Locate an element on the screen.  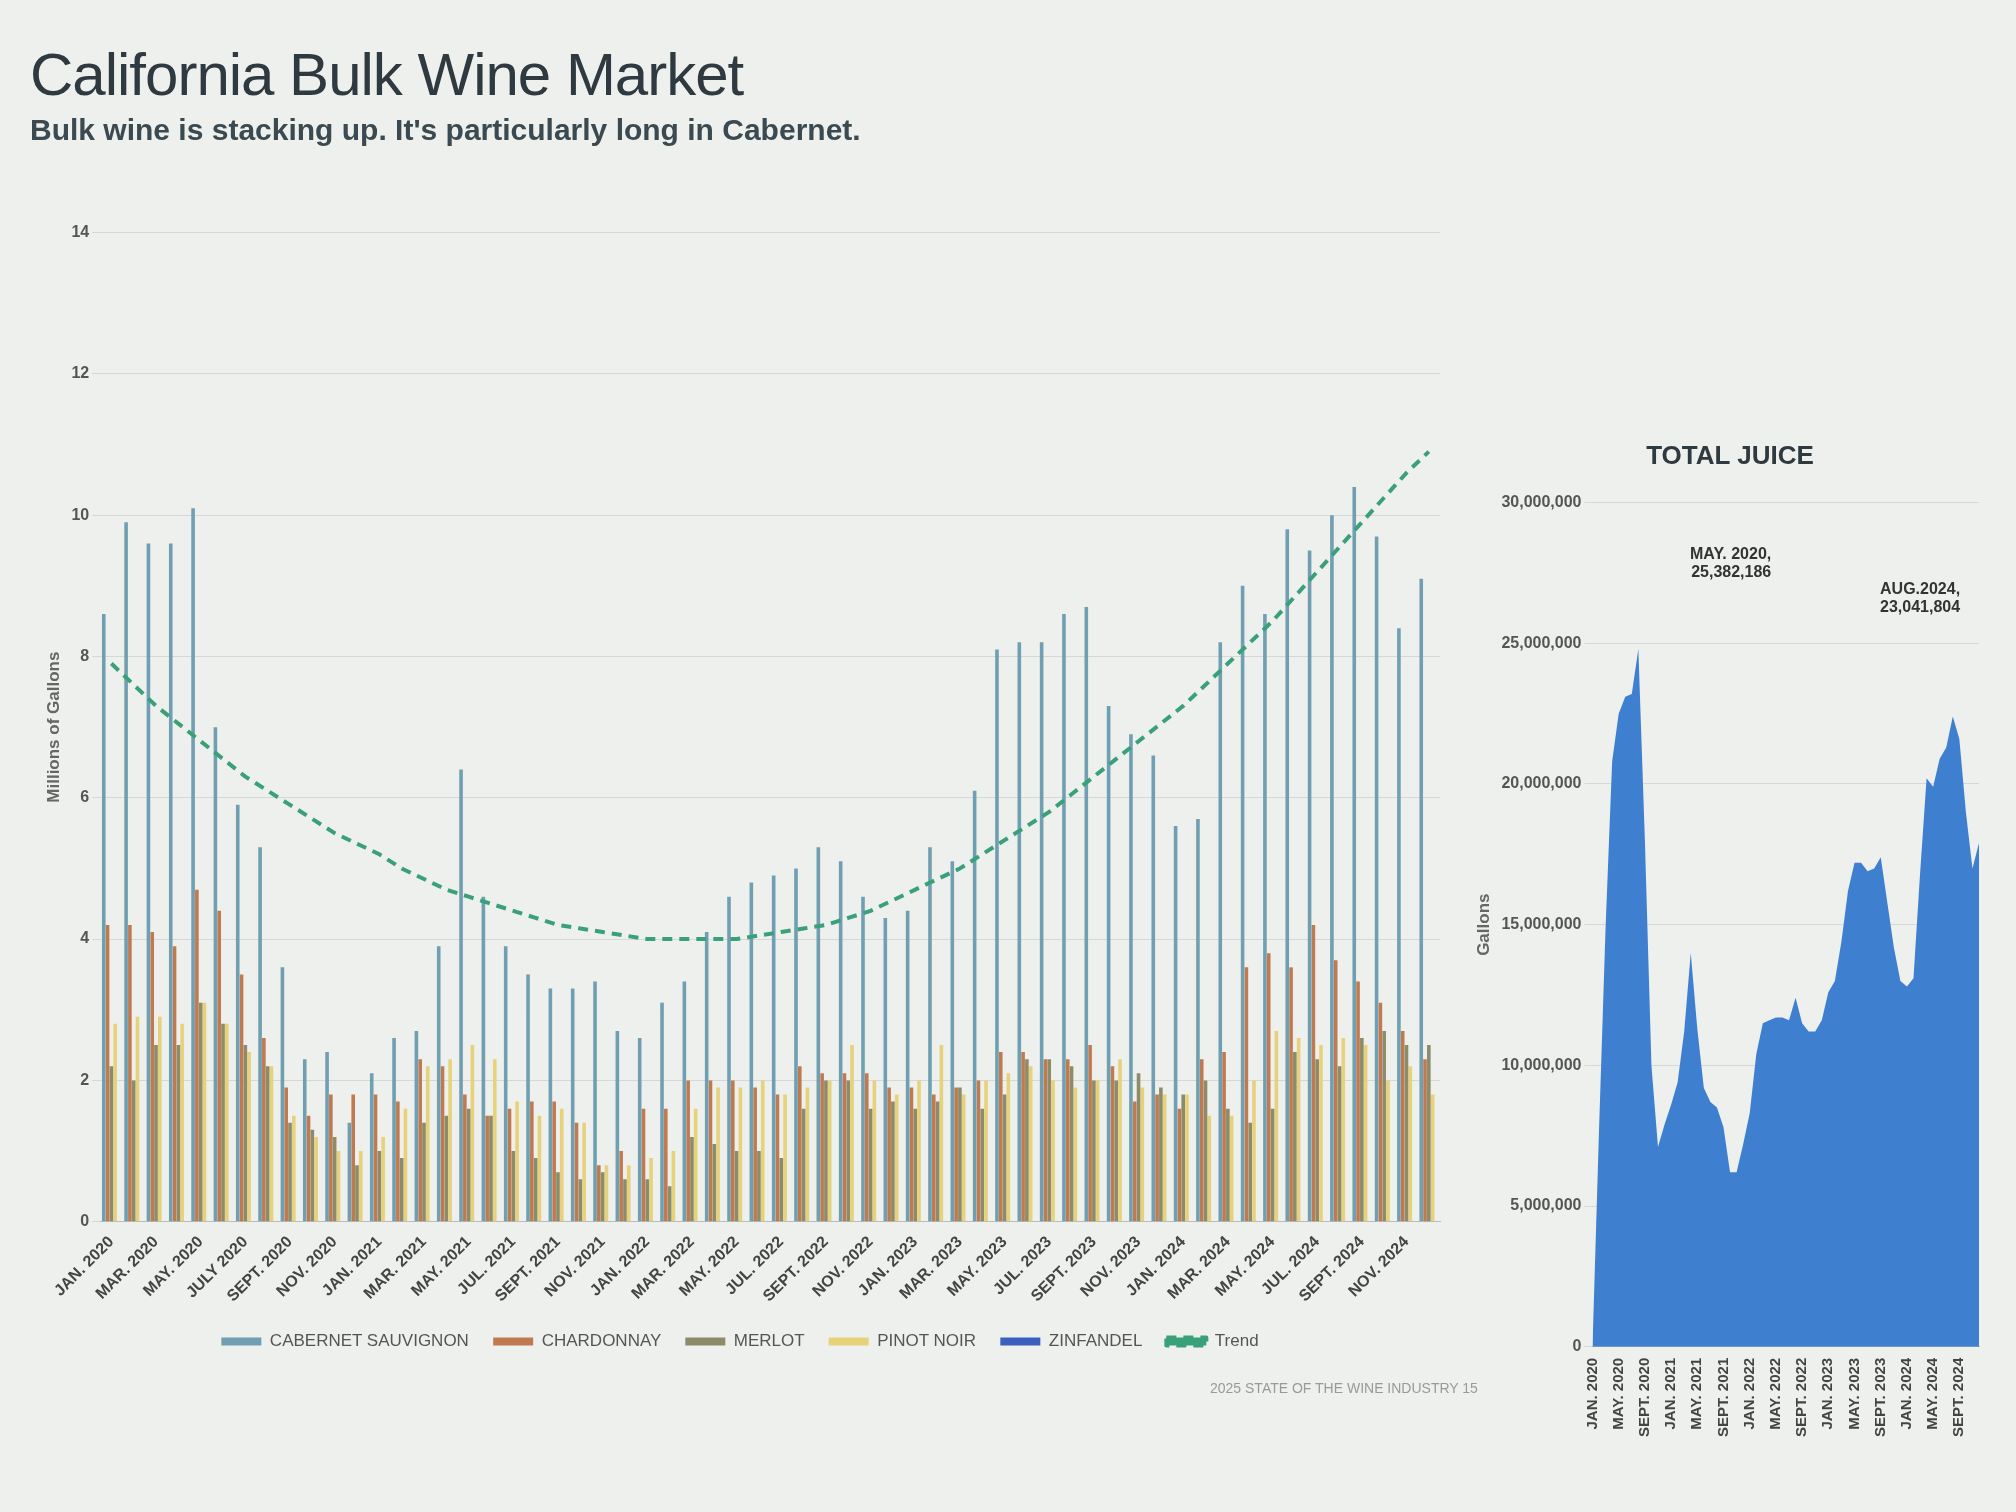
x-tick-label: JAN. 2023 is located at coordinates (1827, 1393).